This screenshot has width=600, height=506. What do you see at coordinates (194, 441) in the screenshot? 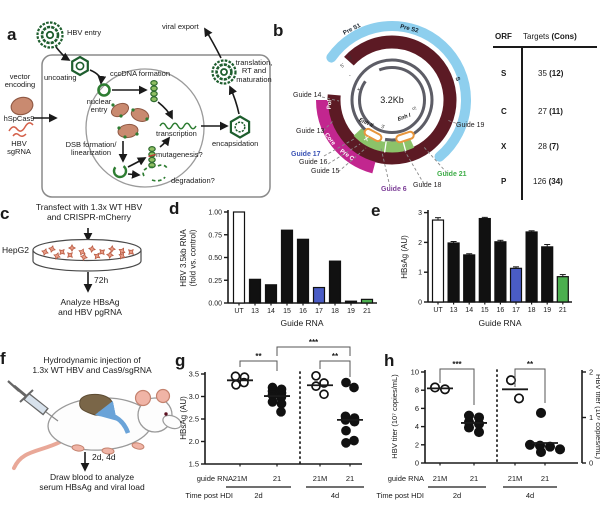
I see `y-tick-label: 2.0` at bounding box center [194, 441].